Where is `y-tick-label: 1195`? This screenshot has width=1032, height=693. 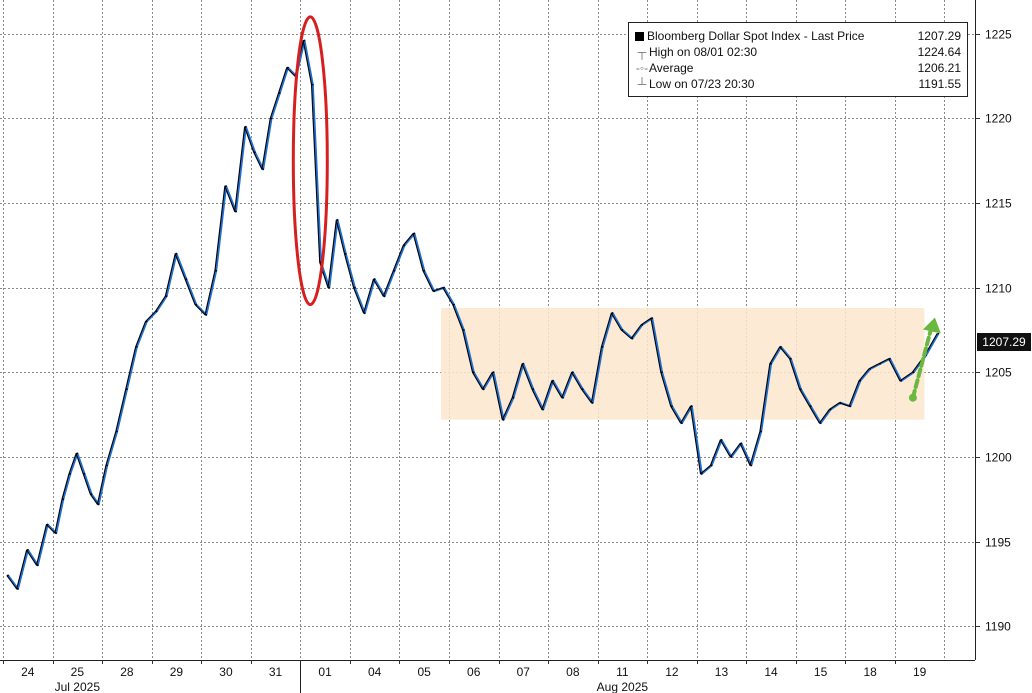 y-tick-label: 1195 is located at coordinates (998, 543).